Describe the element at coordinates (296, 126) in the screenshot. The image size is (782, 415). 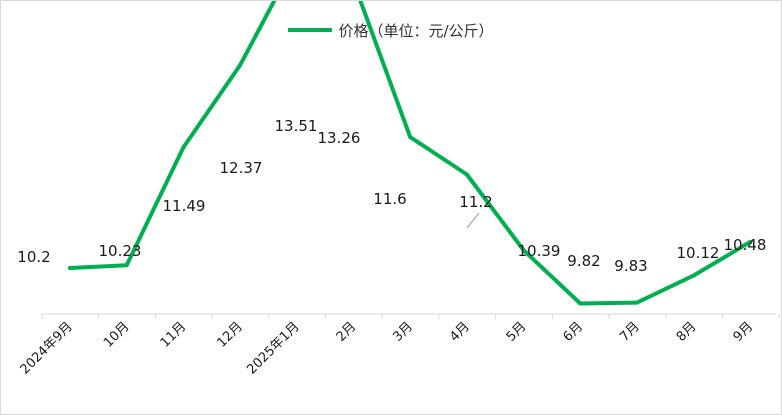
I see `data-label: 13.51` at that location.